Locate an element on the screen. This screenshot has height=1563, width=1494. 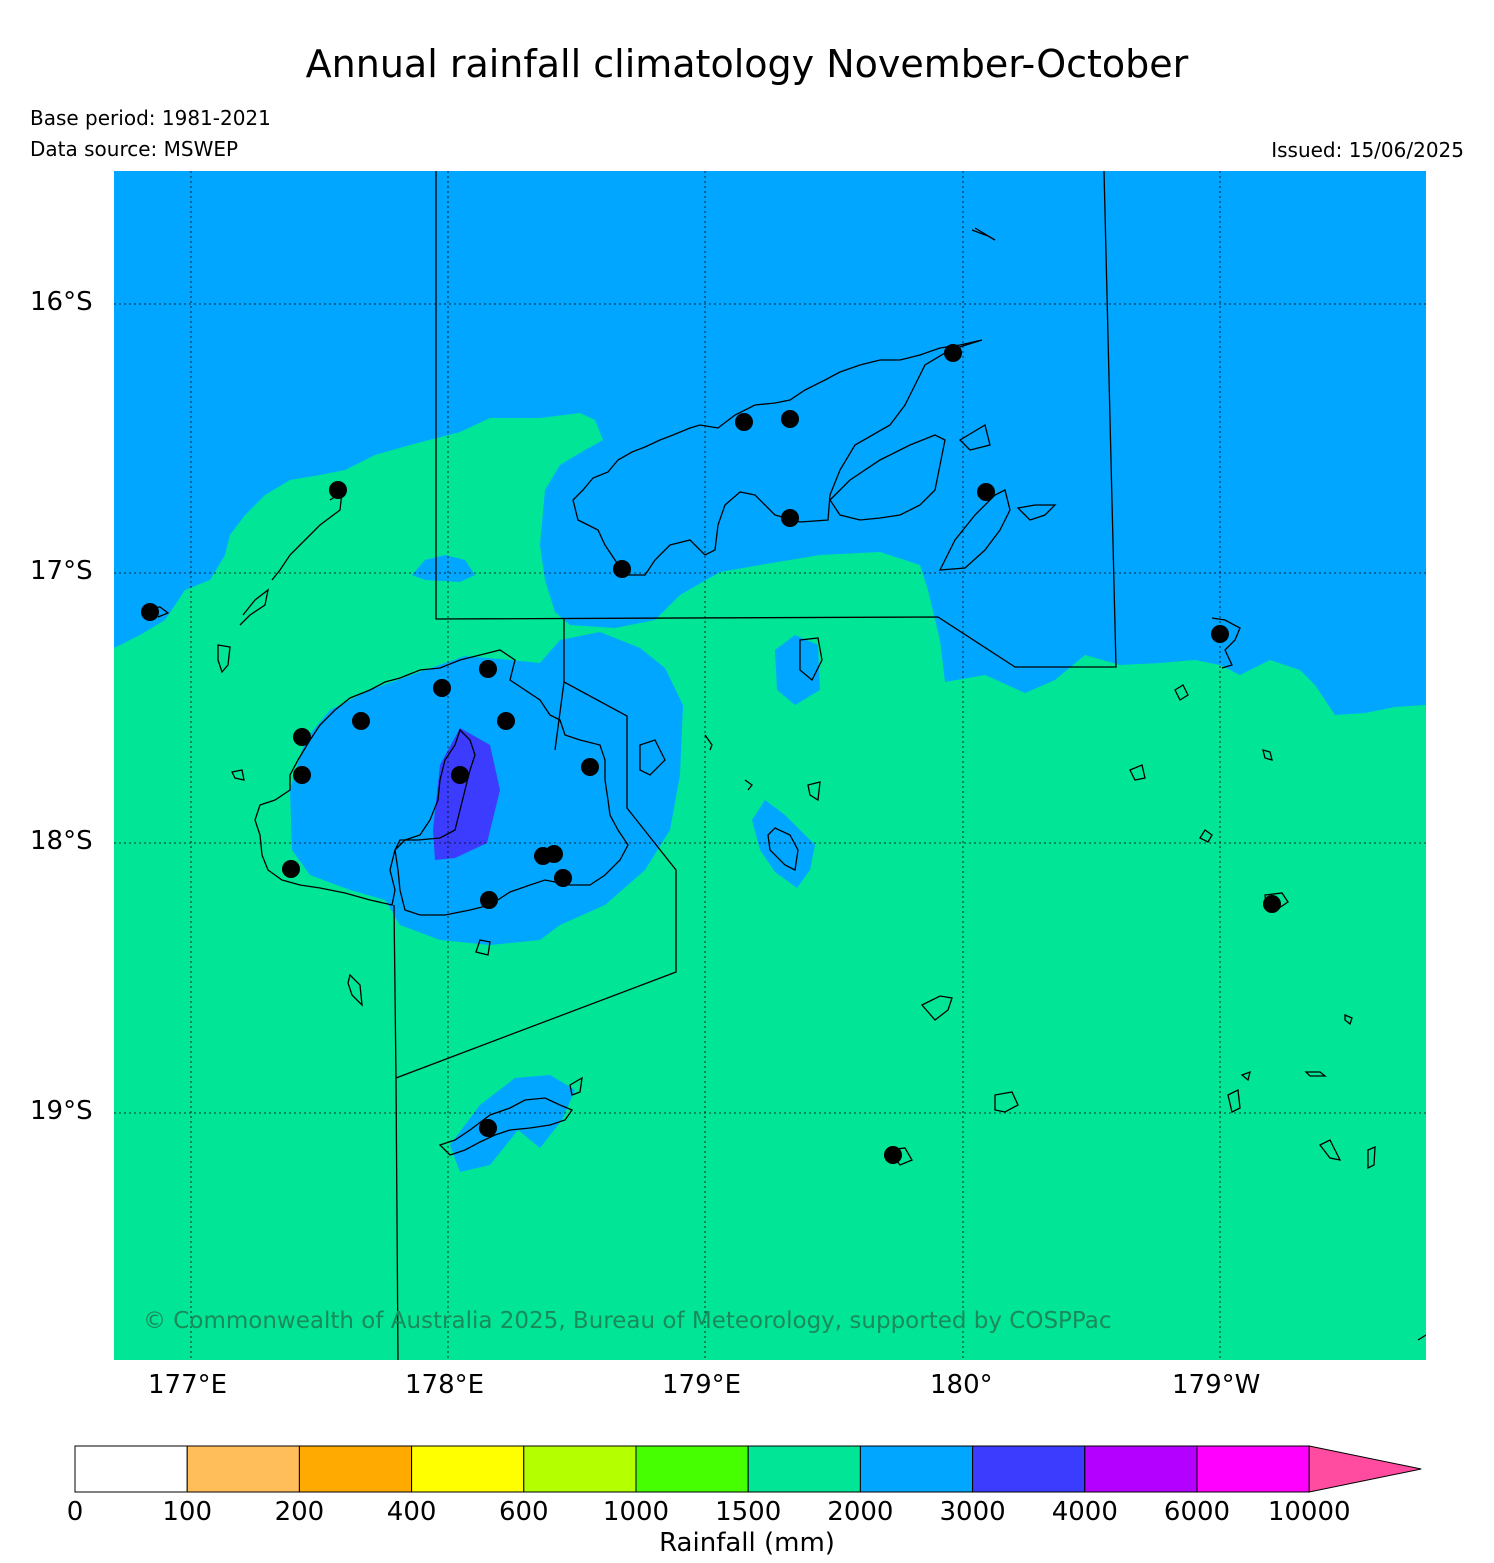
colorbar-label: 2000 is located at coordinates (860, 1512).